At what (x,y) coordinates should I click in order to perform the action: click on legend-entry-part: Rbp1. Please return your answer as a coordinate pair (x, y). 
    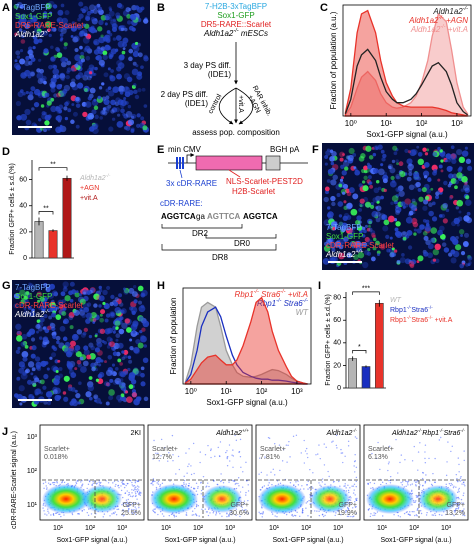
    Looking at the image, I should click on (244, 294).